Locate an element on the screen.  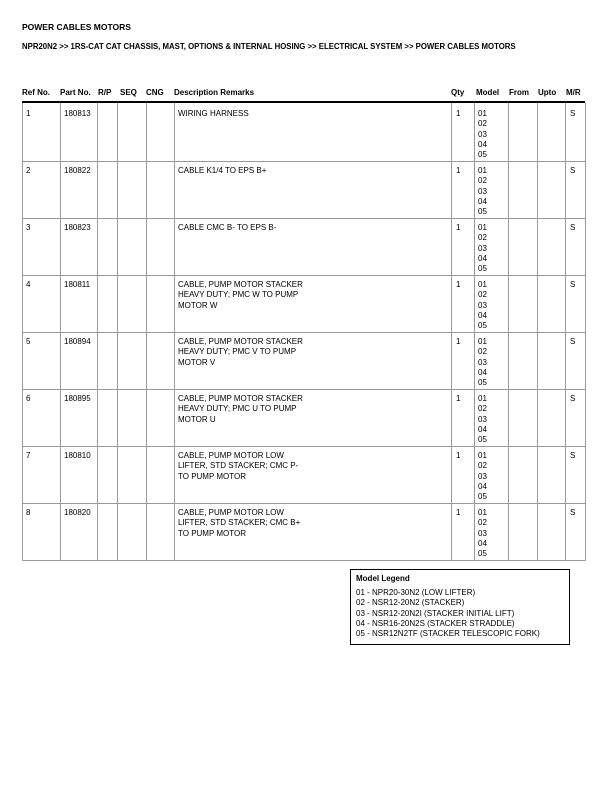
part-no: 180894 is located at coordinates (77, 341).